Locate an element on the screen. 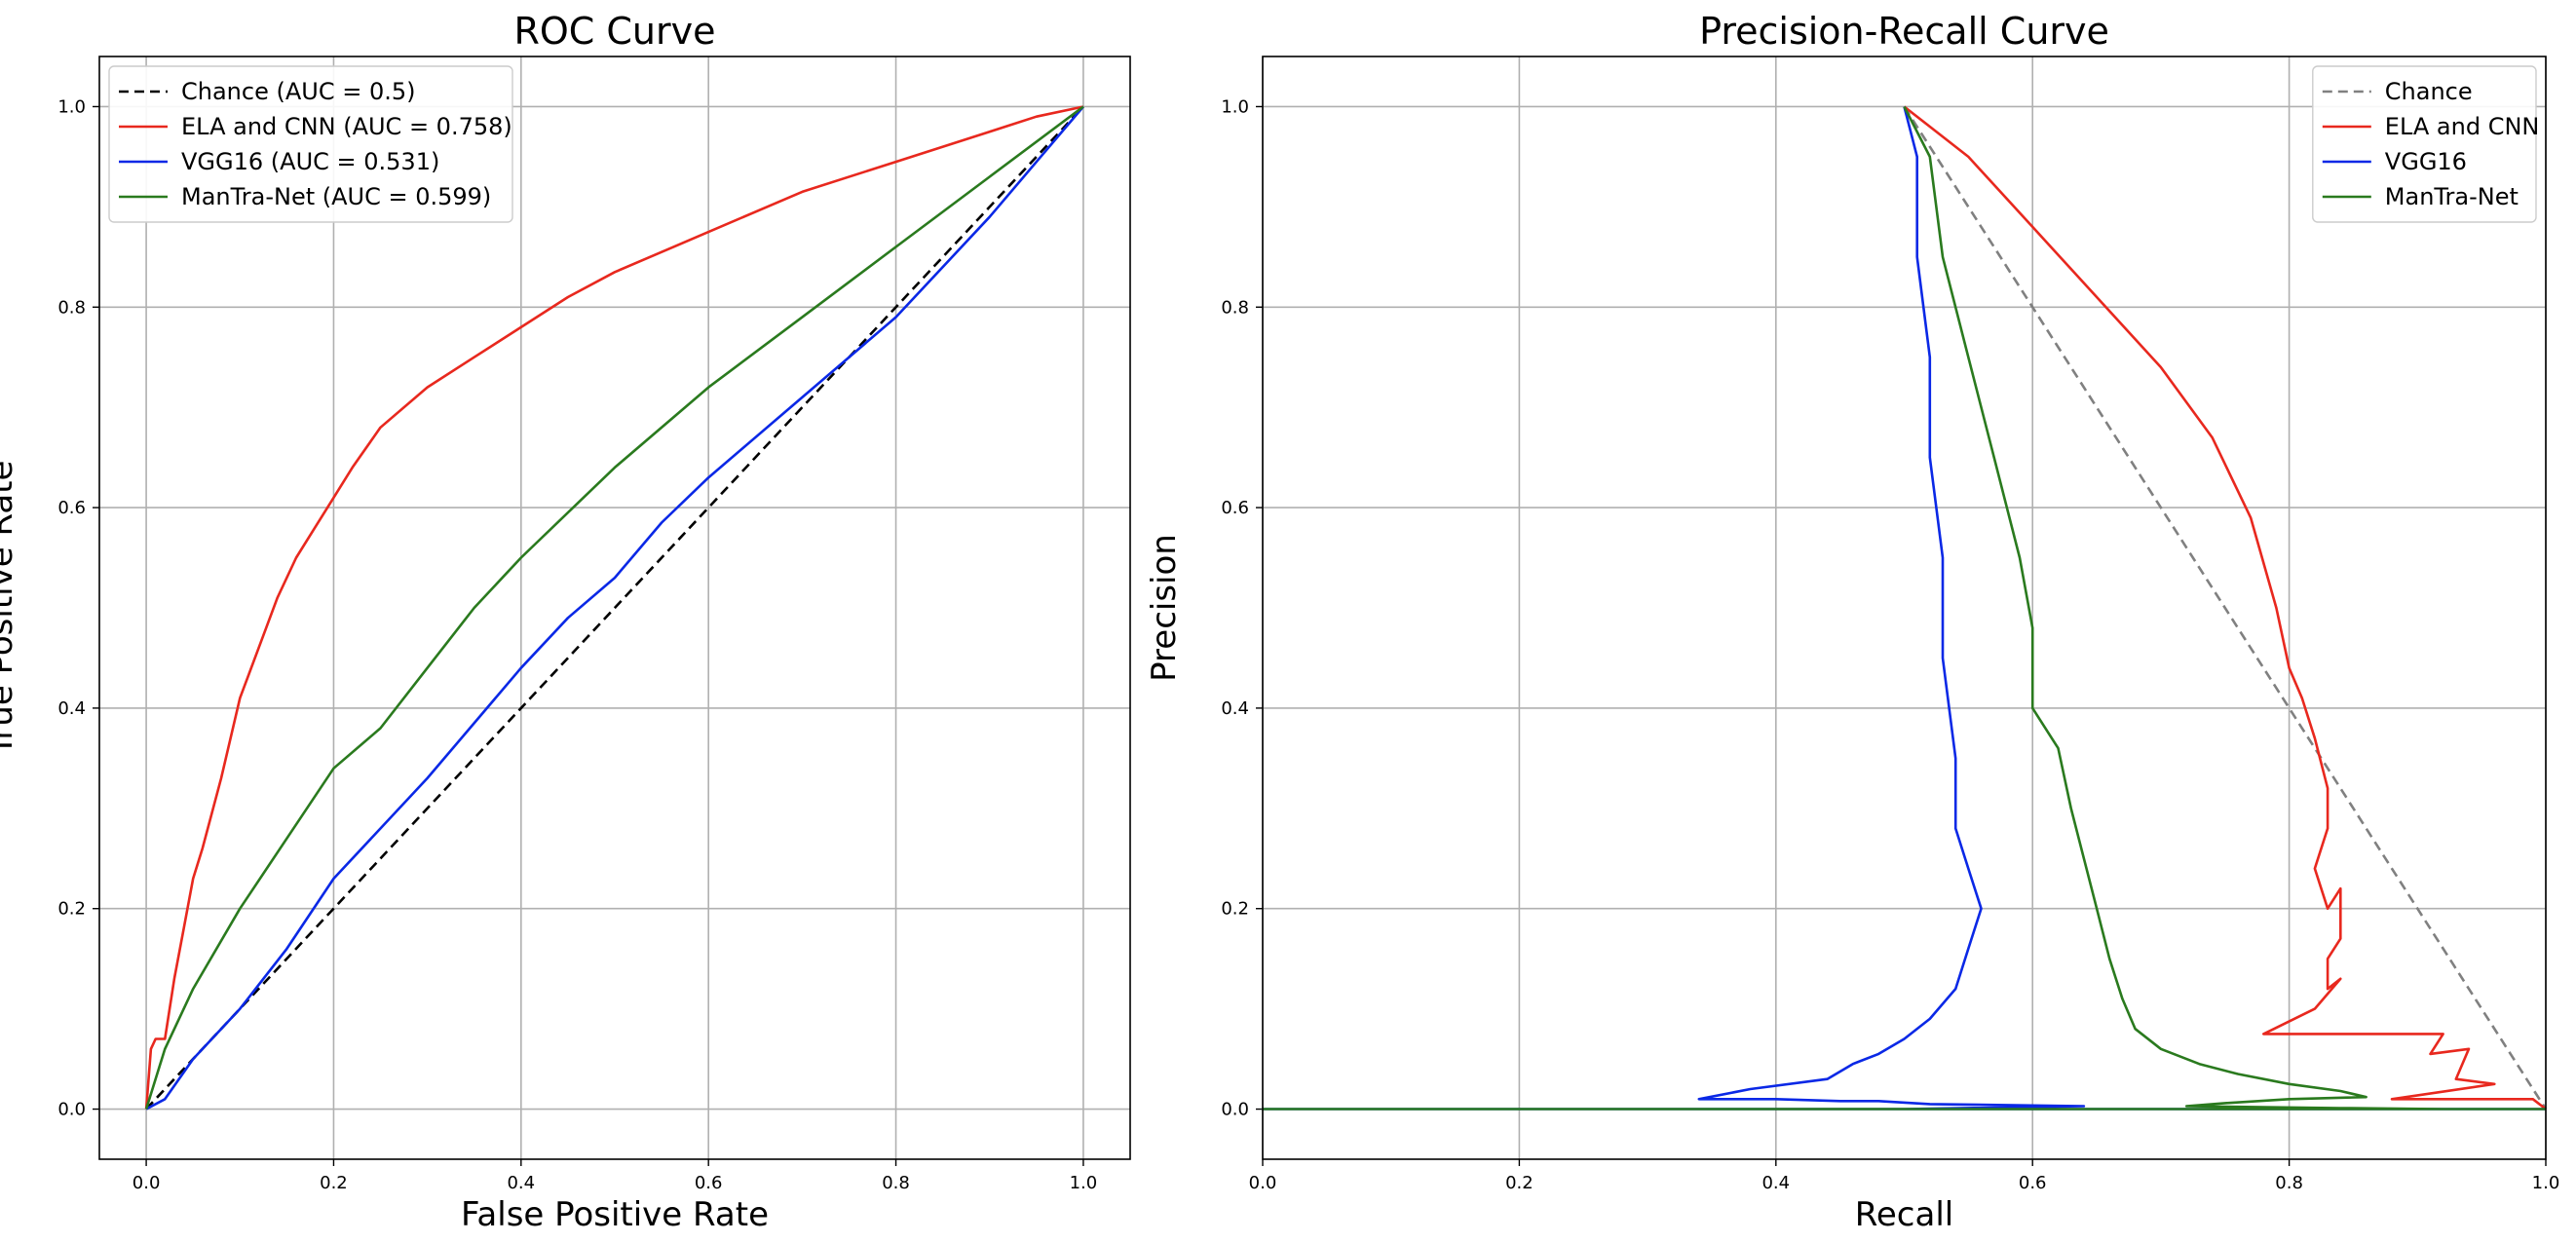  legend-label-1: ELA and CNN is located at coordinates (2462, 126).